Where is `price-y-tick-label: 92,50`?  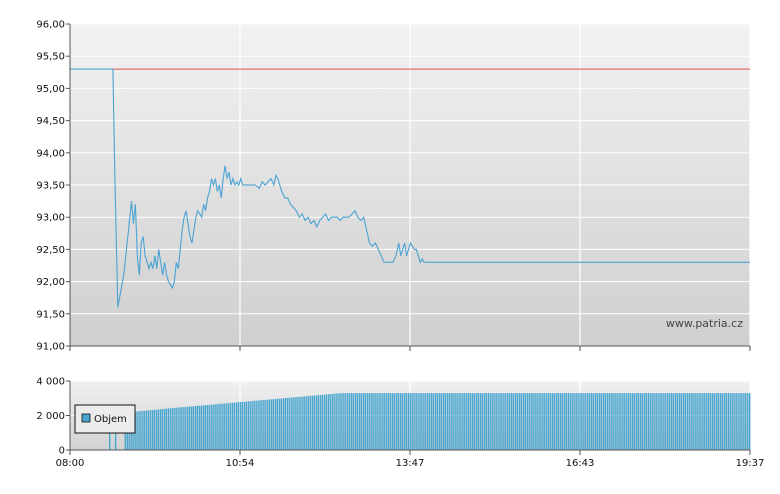 price-y-tick-label: 92,50 is located at coordinates (50, 250).